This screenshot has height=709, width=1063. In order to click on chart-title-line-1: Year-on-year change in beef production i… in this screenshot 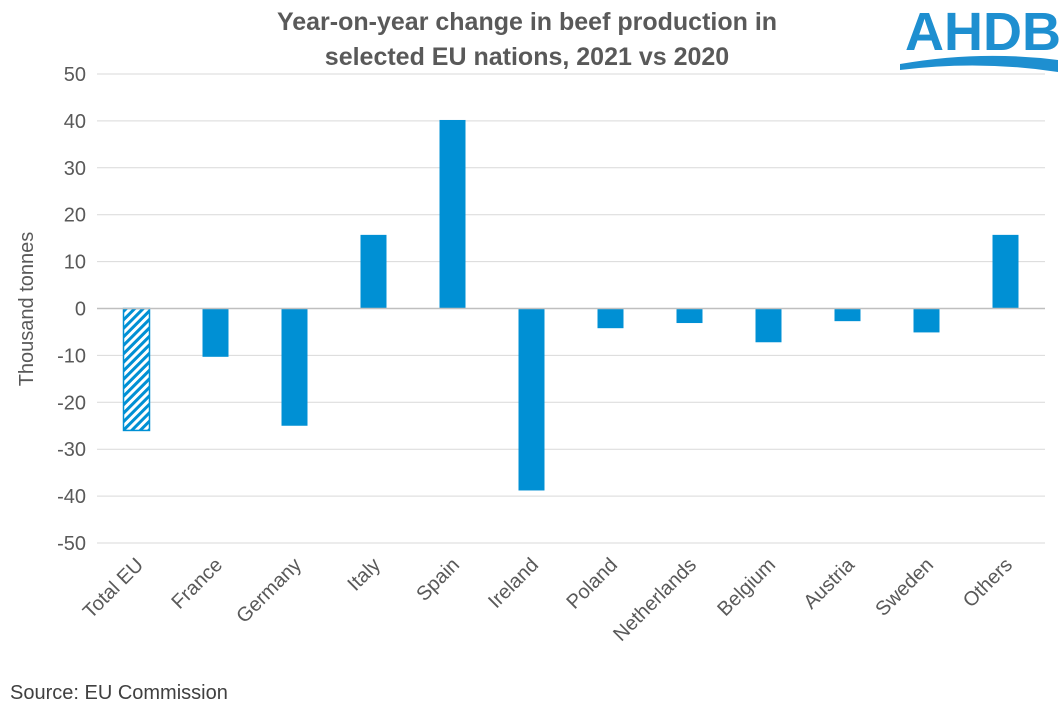, I will do `click(527, 22)`.